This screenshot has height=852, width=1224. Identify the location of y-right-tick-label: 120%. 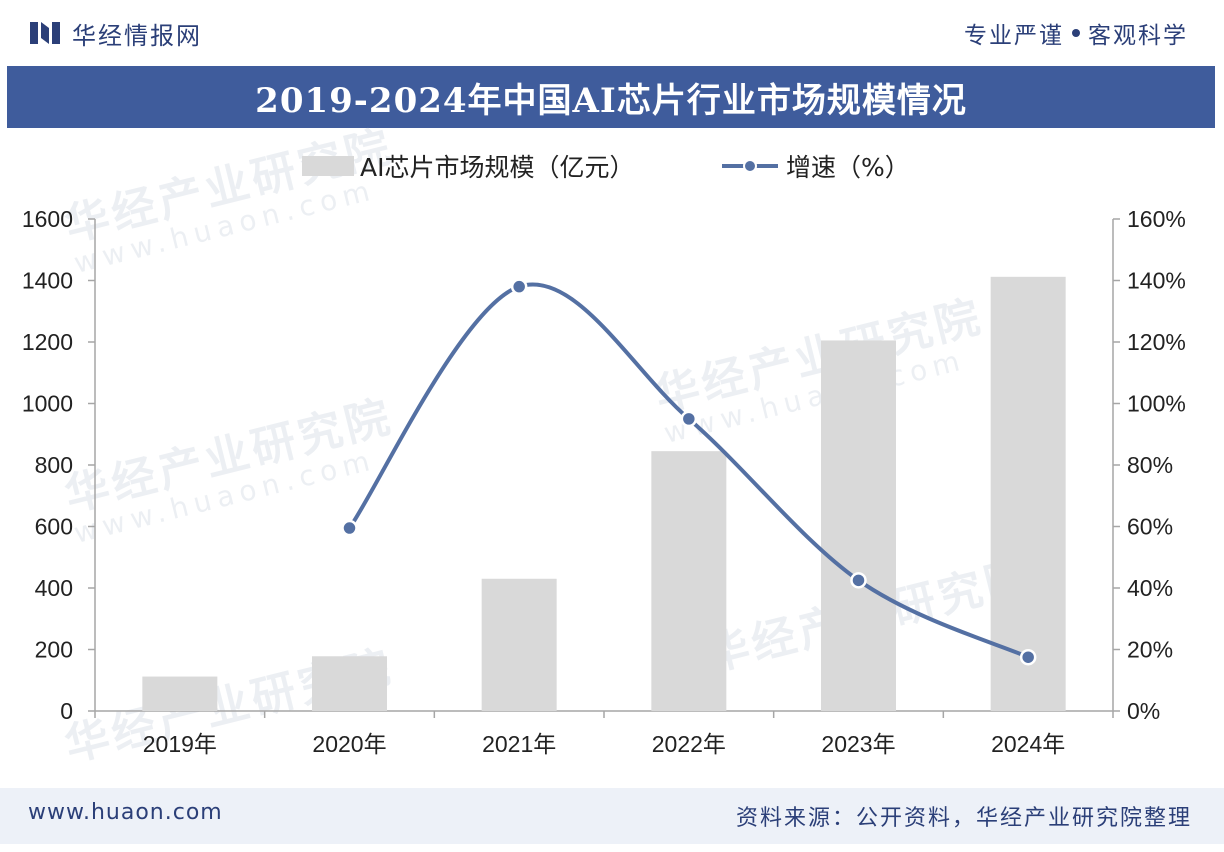
(1156, 342).